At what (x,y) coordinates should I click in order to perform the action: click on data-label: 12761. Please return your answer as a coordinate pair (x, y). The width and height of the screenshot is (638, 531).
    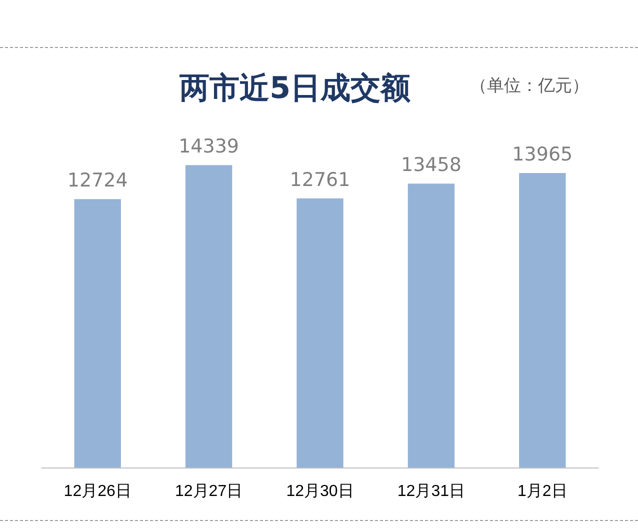
    Looking at the image, I should click on (320, 179).